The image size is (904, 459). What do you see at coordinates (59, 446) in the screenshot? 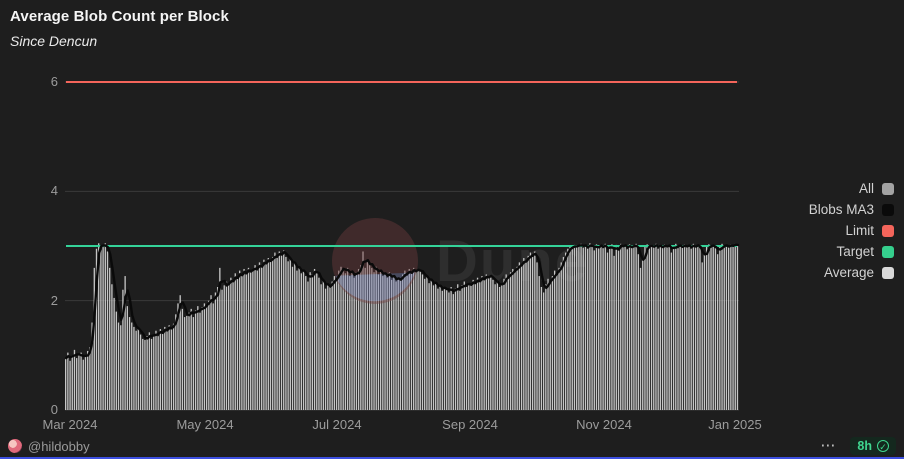
I see `author-handle: @hildobby` at bounding box center [59, 446].